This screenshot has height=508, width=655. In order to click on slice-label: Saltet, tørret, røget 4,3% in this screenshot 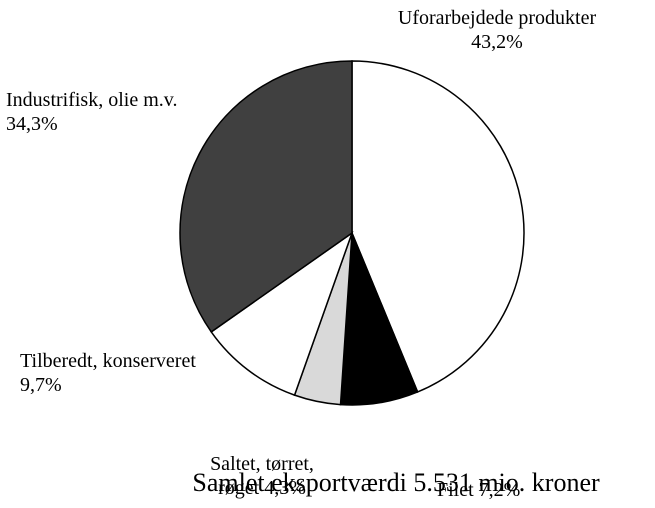, I will do `click(262, 476)`.